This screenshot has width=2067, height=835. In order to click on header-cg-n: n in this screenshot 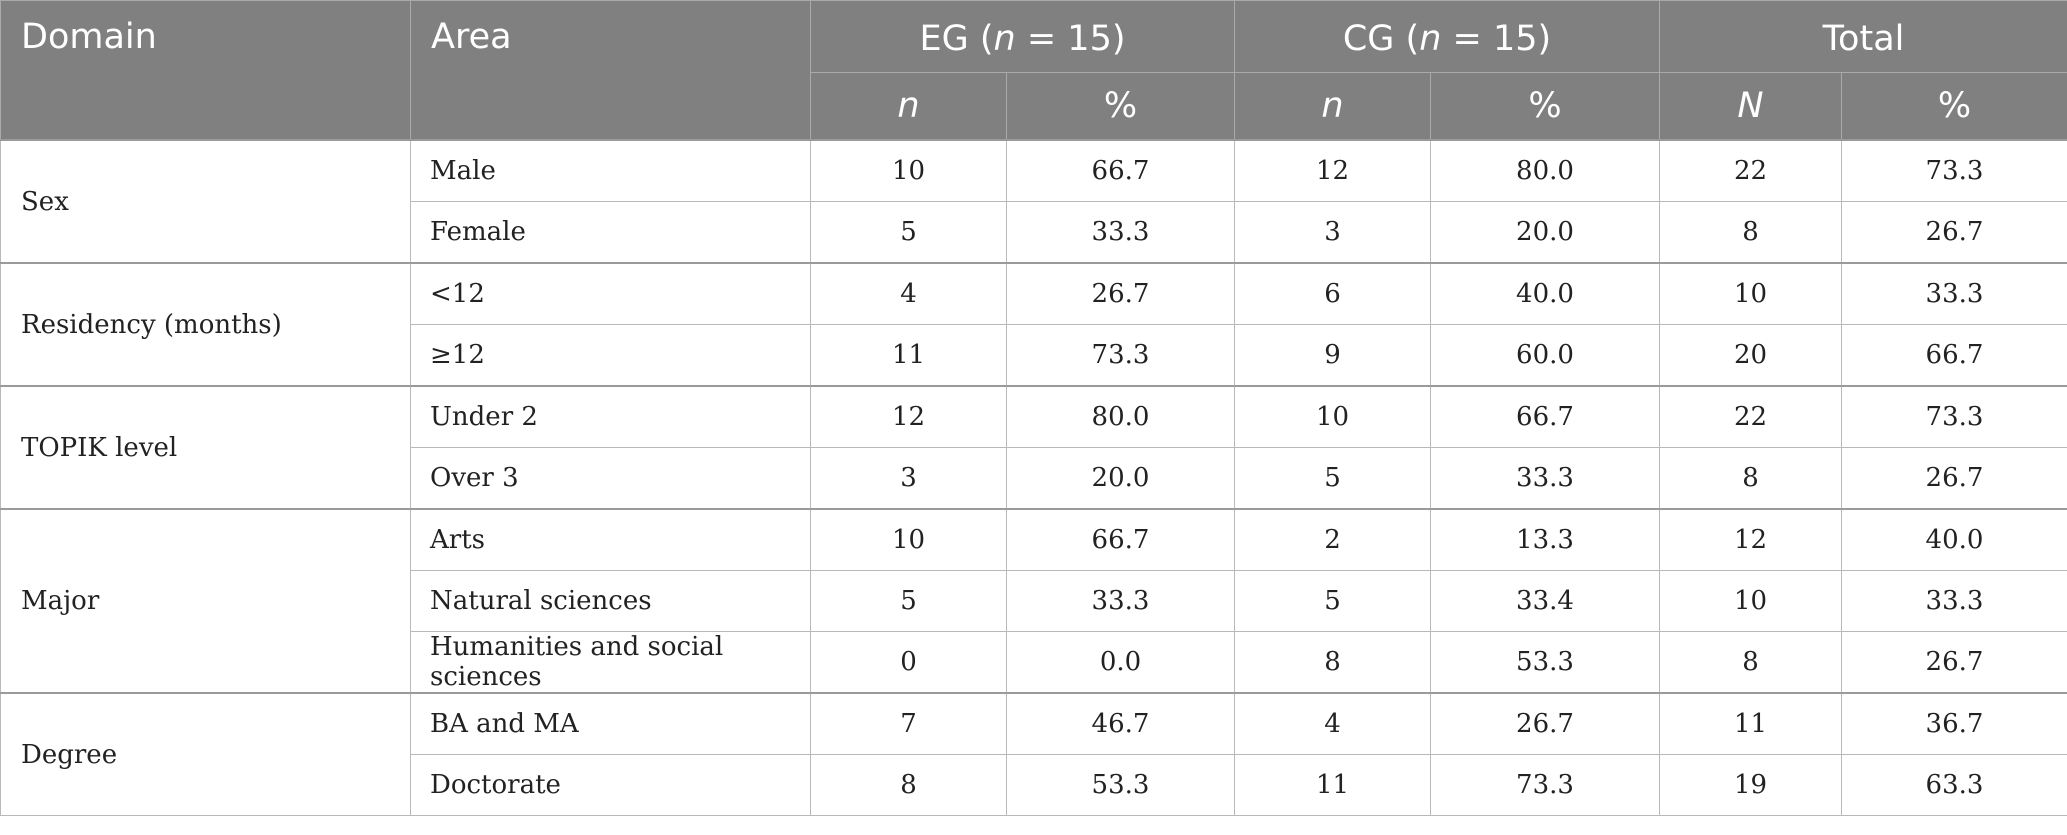, I will do `click(1430, 38)`.